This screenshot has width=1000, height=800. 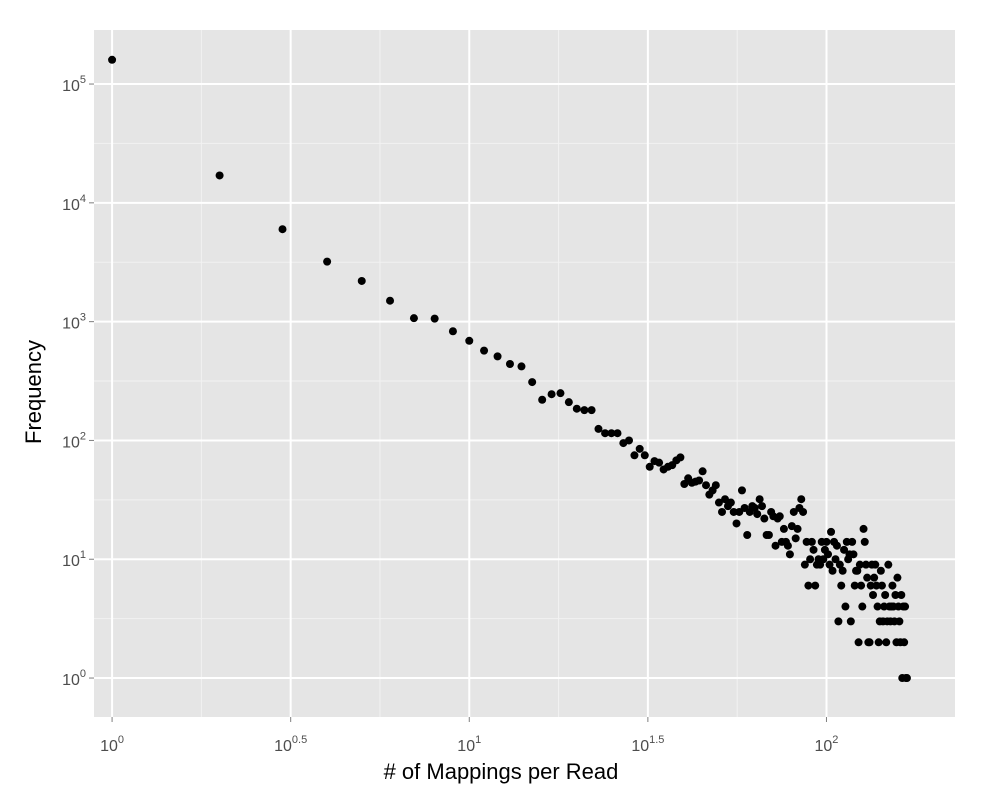 What do you see at coordinates (112, 744) in the screenshot?
I see `x-tick-label: 10⁰` at bounding box center [112, 744].